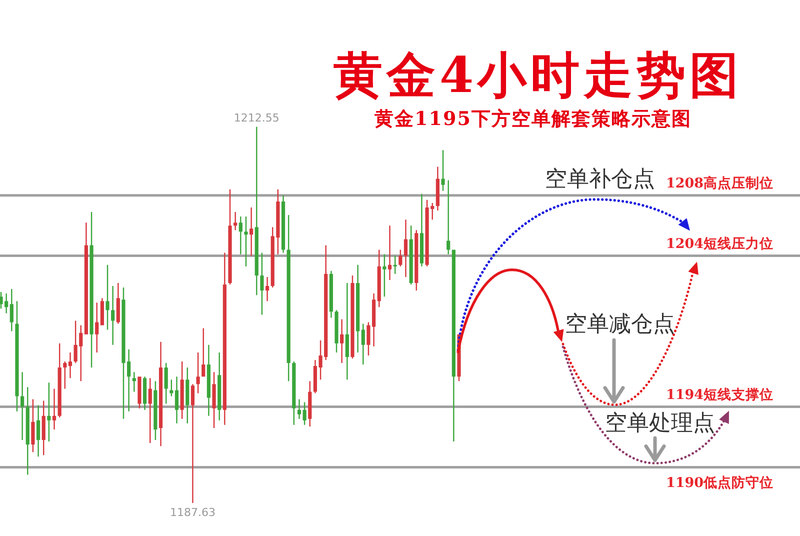 The width and height of the screenshot is (800, 536). Describe the element at coordinates (720, 183) in the screenshot. I see `ref-line-label: 1208高点压制位` at that location.